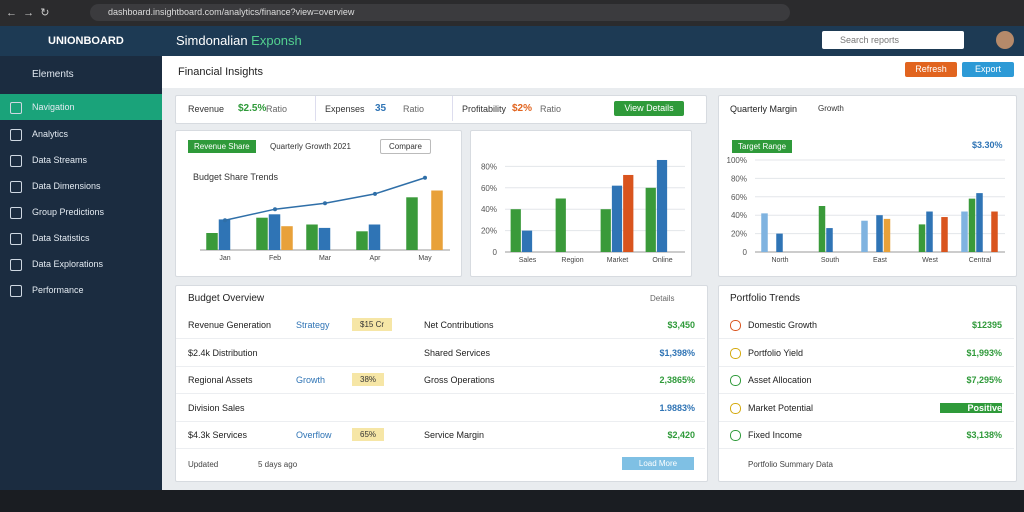  Describe the element at coordinates (649, 108) in the screenshot. I see `tab-button: View Details` at that location.